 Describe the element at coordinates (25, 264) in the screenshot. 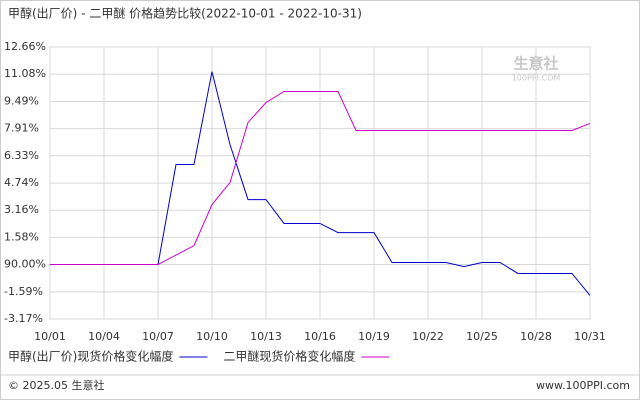

I see `y-tick-label: 90.00%` at that location.